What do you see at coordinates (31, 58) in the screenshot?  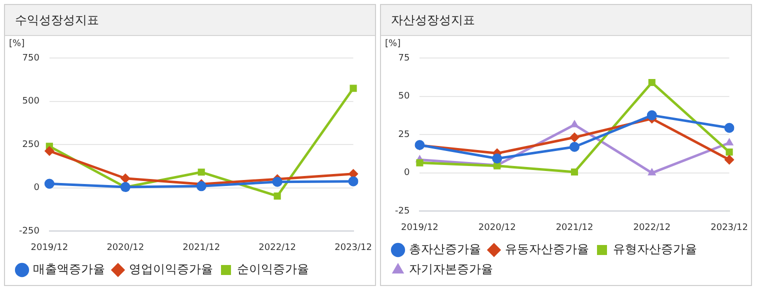 I see `y-tick-label: 750` at bounding box center [31, 58].